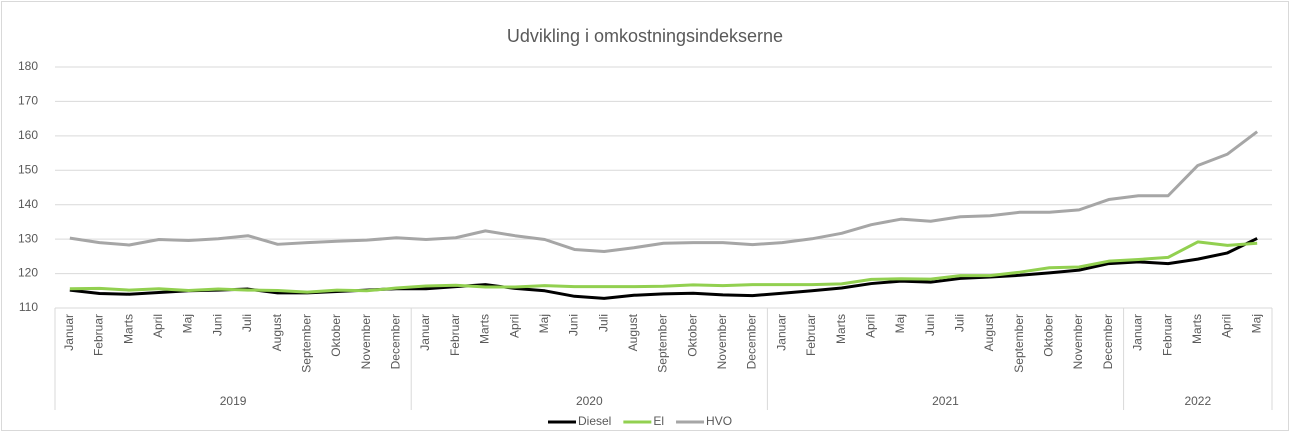 This screenshot has height=432, width=1290. Describe the element at coordinates (28, 273) in the screenshot. I see `y-tick-label: 120` at that location.